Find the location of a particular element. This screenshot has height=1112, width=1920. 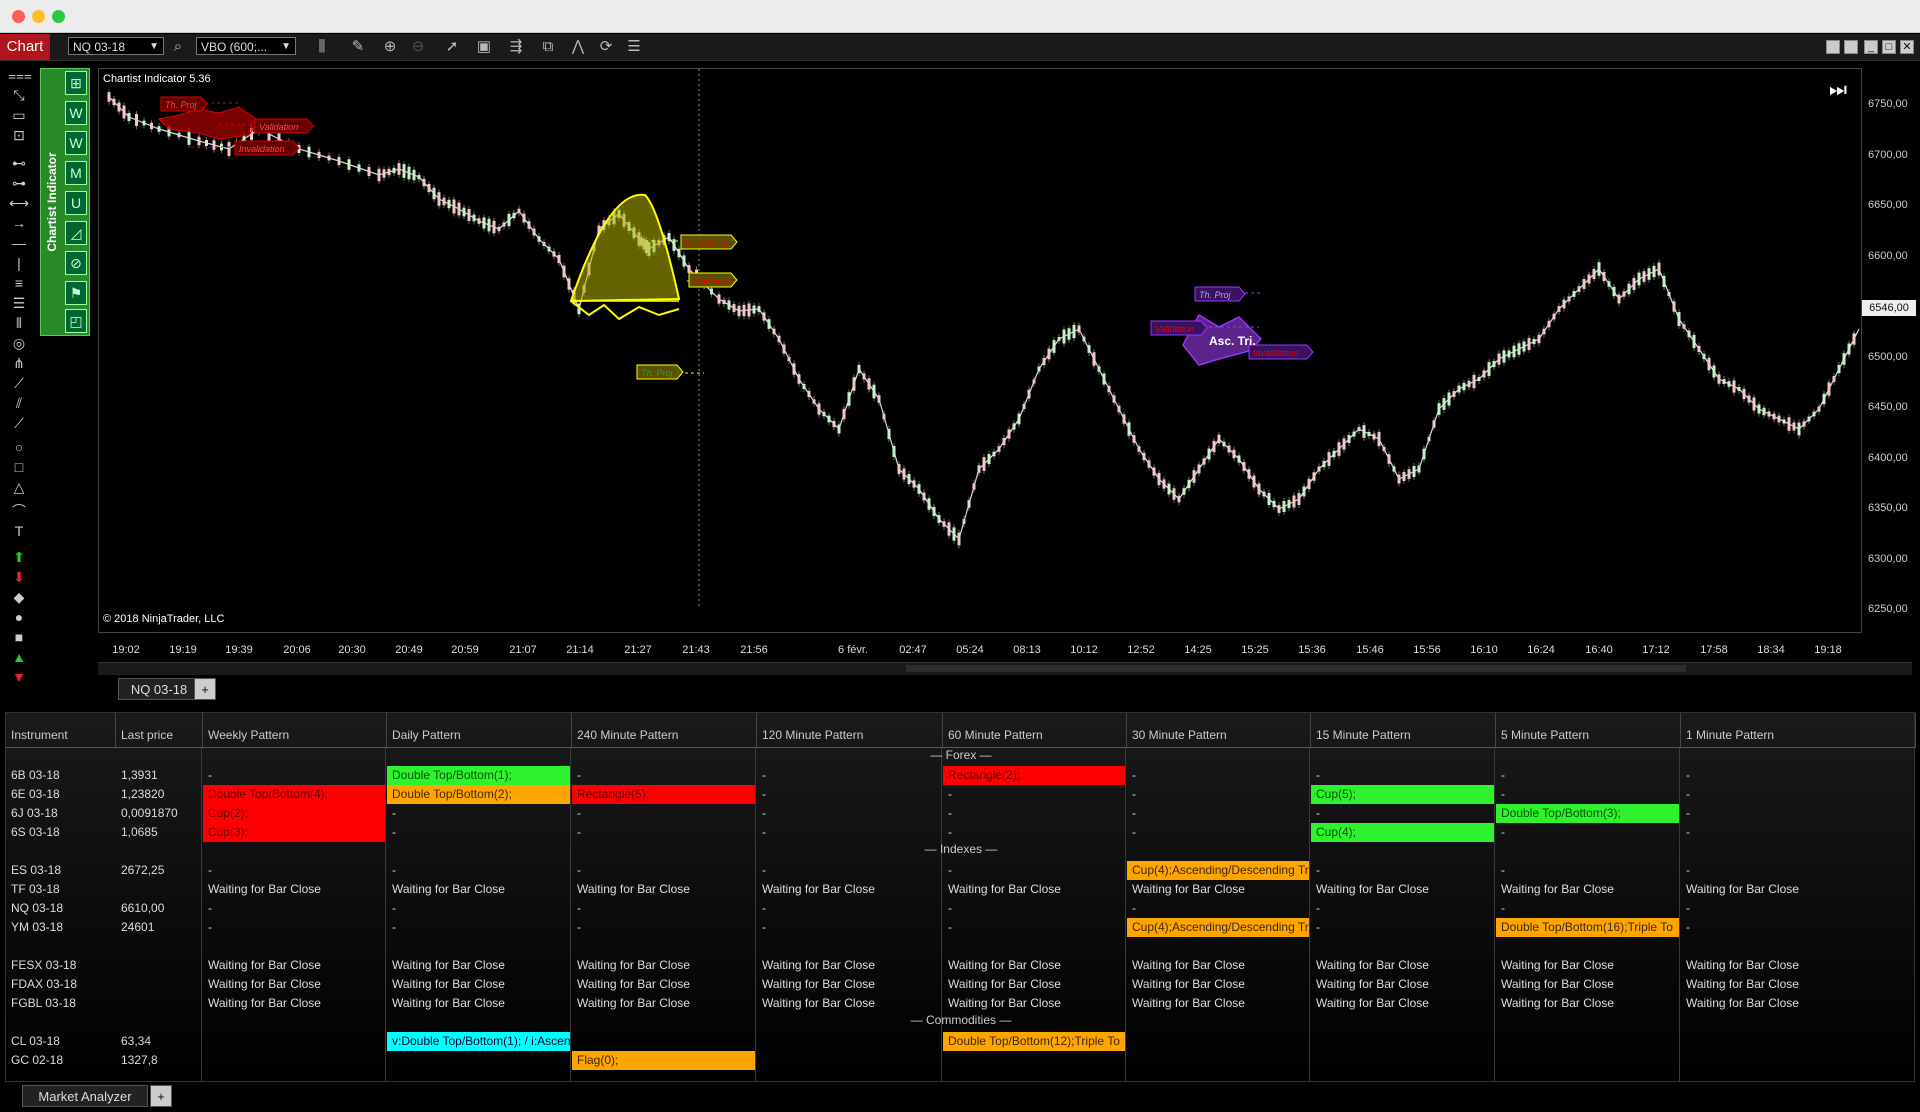

instrument-cell: GC 02-18 is located at coordinates (37, 1060).